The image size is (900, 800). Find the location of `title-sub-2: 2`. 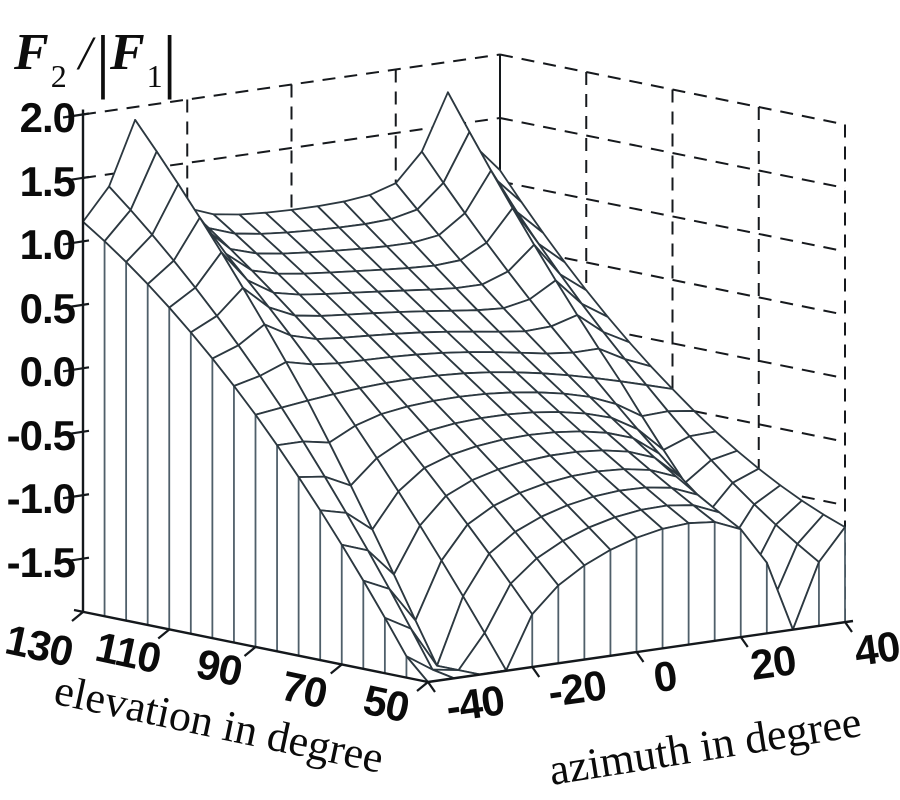

title-sub-2: 2 is located at coordinates (58, 76).